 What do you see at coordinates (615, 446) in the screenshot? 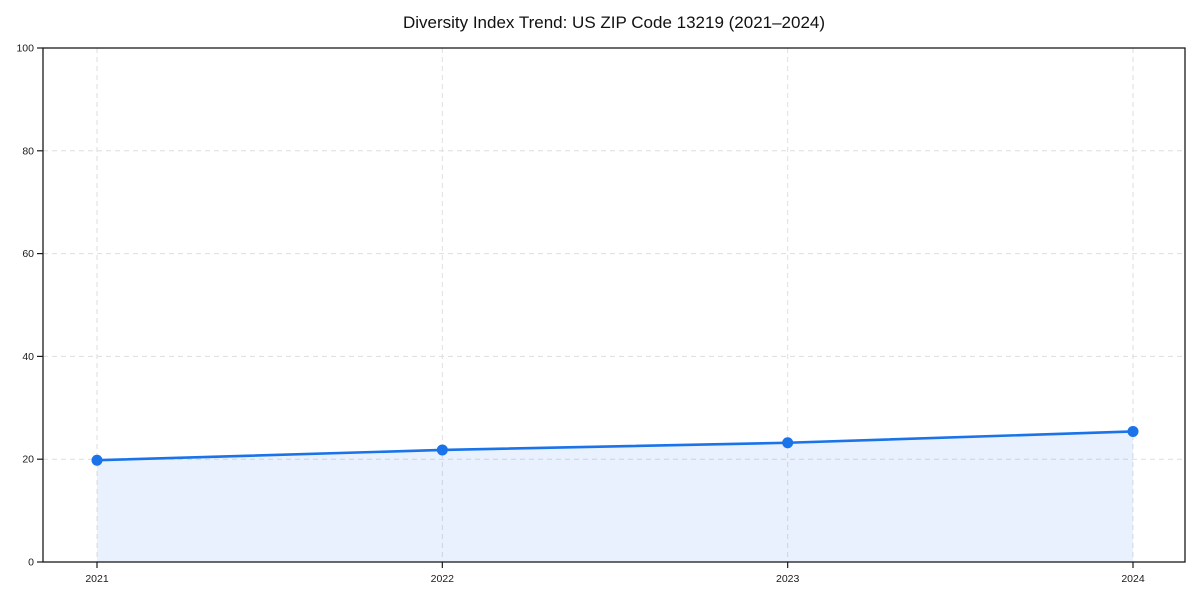
I see `trend-line` at bounding box center [615, 446].